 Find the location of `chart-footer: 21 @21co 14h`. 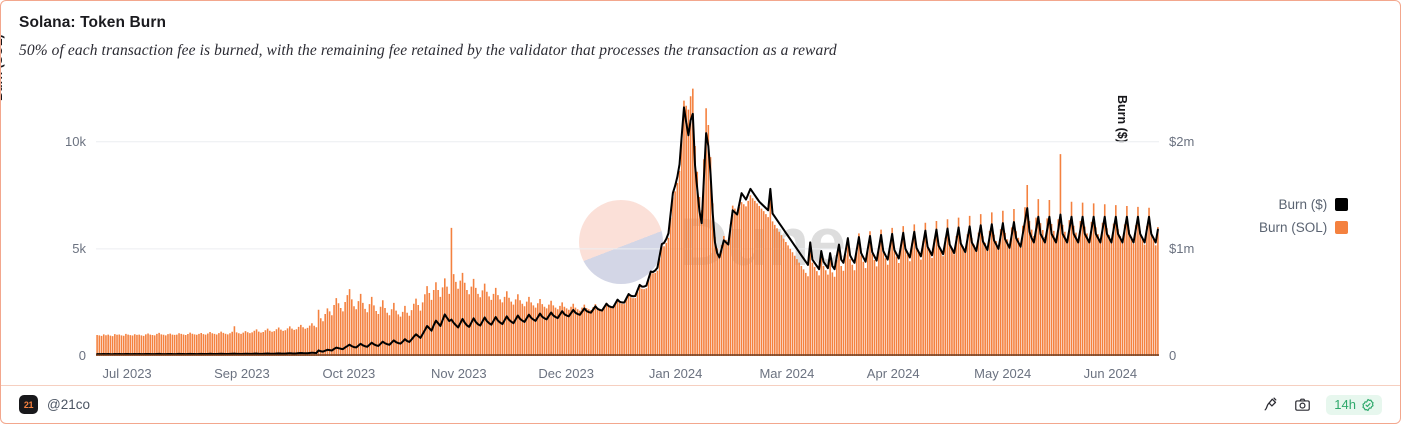

chart-footer: 21 @21co 14h is located at coordinates (700, 404).